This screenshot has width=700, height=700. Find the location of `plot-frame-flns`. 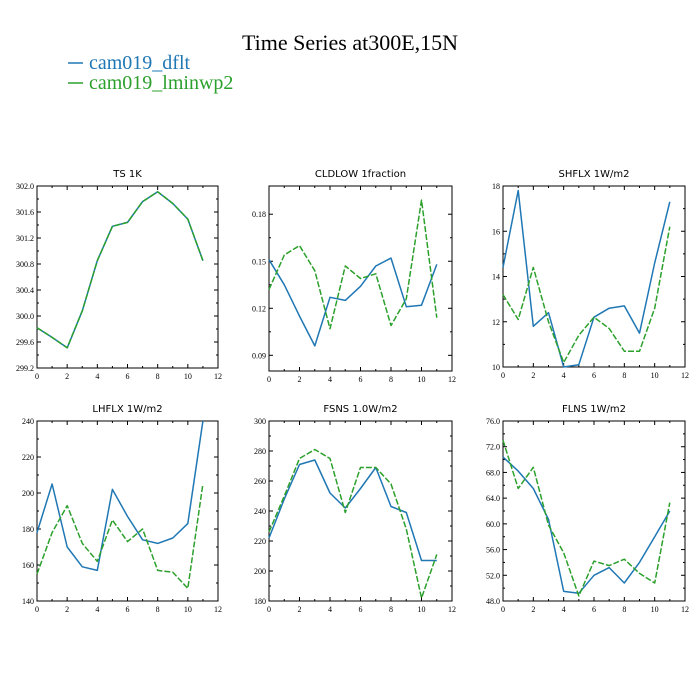

plot-frame-flns is located at coordinates (594, 511).